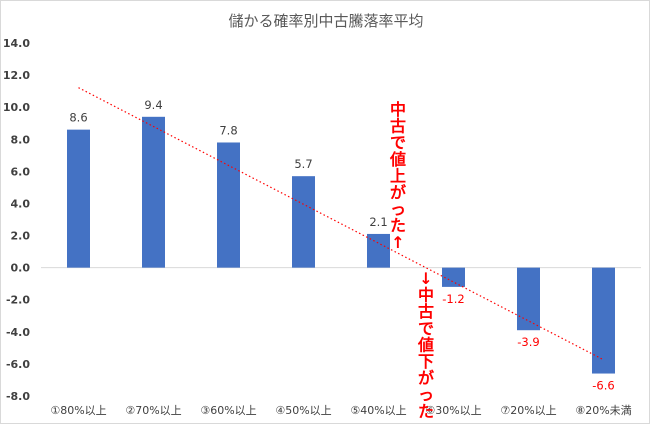 The image size is (650, 425). What do you see at coordinates (303, 164) in the screenshot?
I see `data-label: 5.7` at bounding box center [303, 164].